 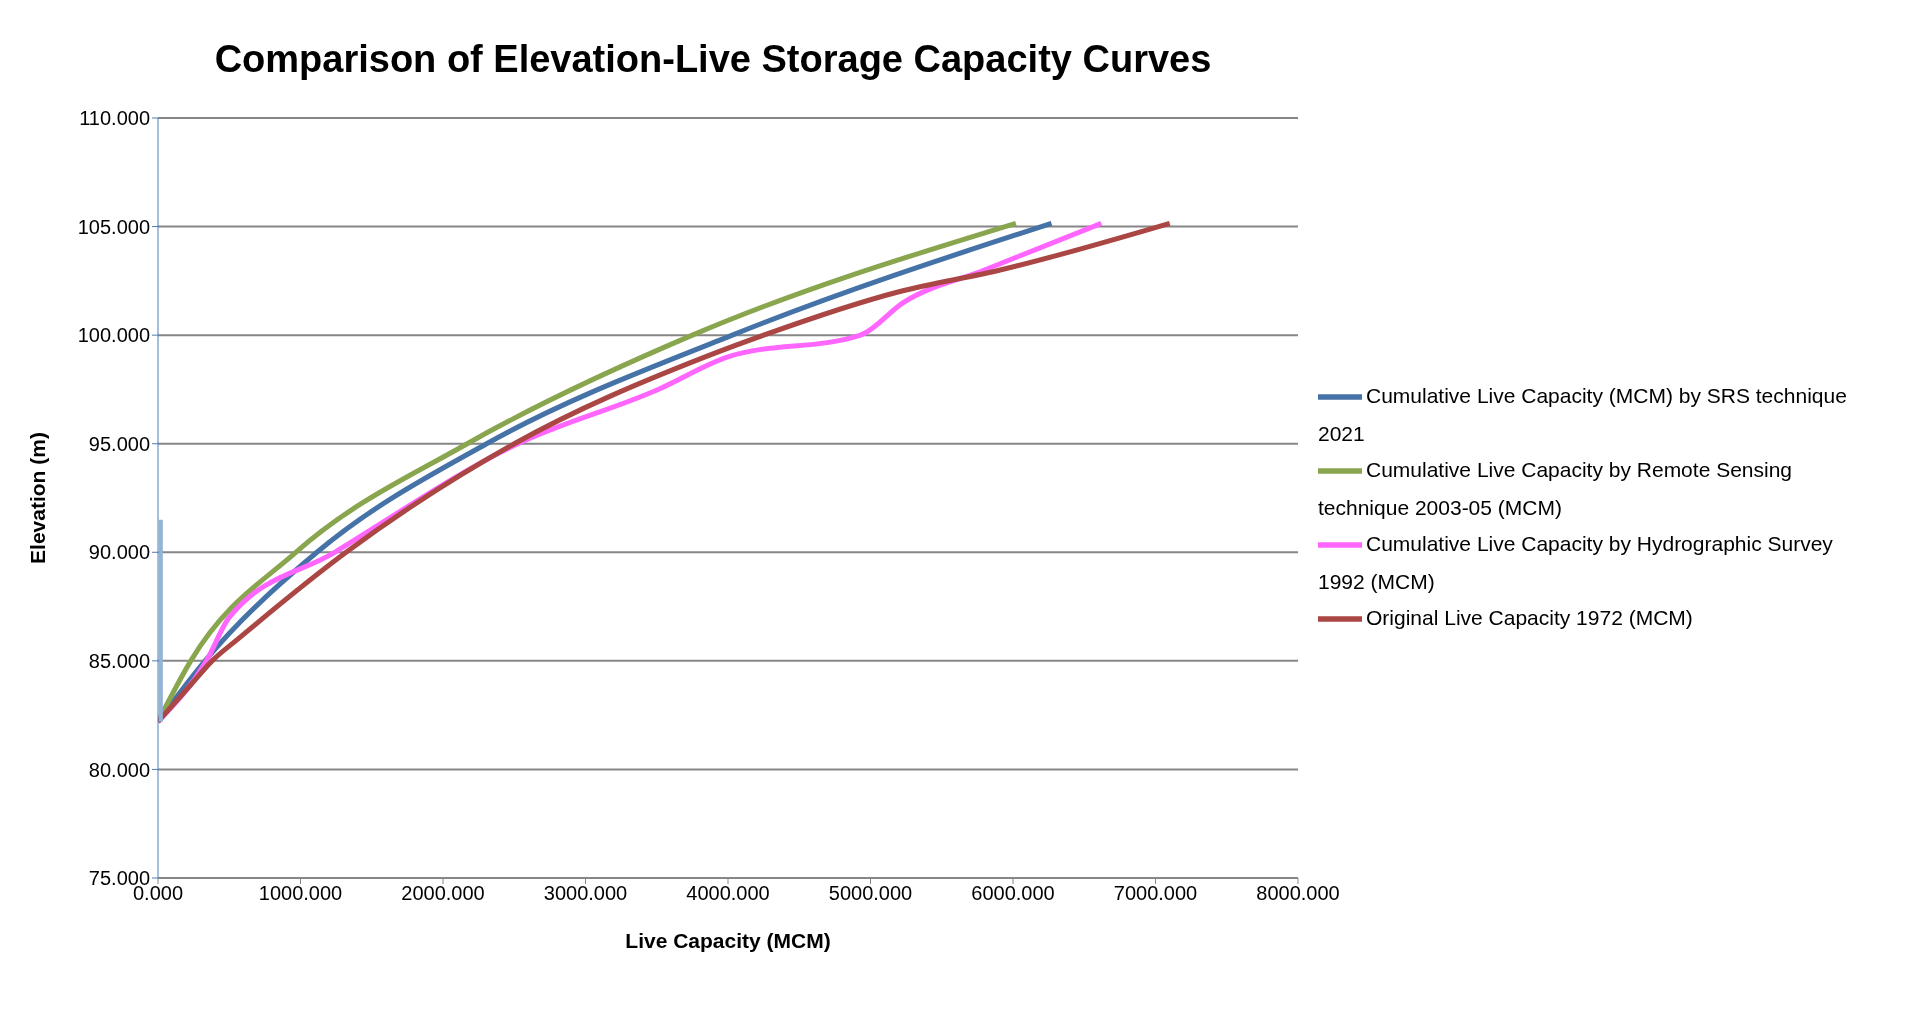 What do you see at coordinates (1575, 562) in the screenshot?
I see `legend-label: Cumulative Live Capacity by Hydrographic Survey 1992 (MCM)` at bounding box center [1575, 562].